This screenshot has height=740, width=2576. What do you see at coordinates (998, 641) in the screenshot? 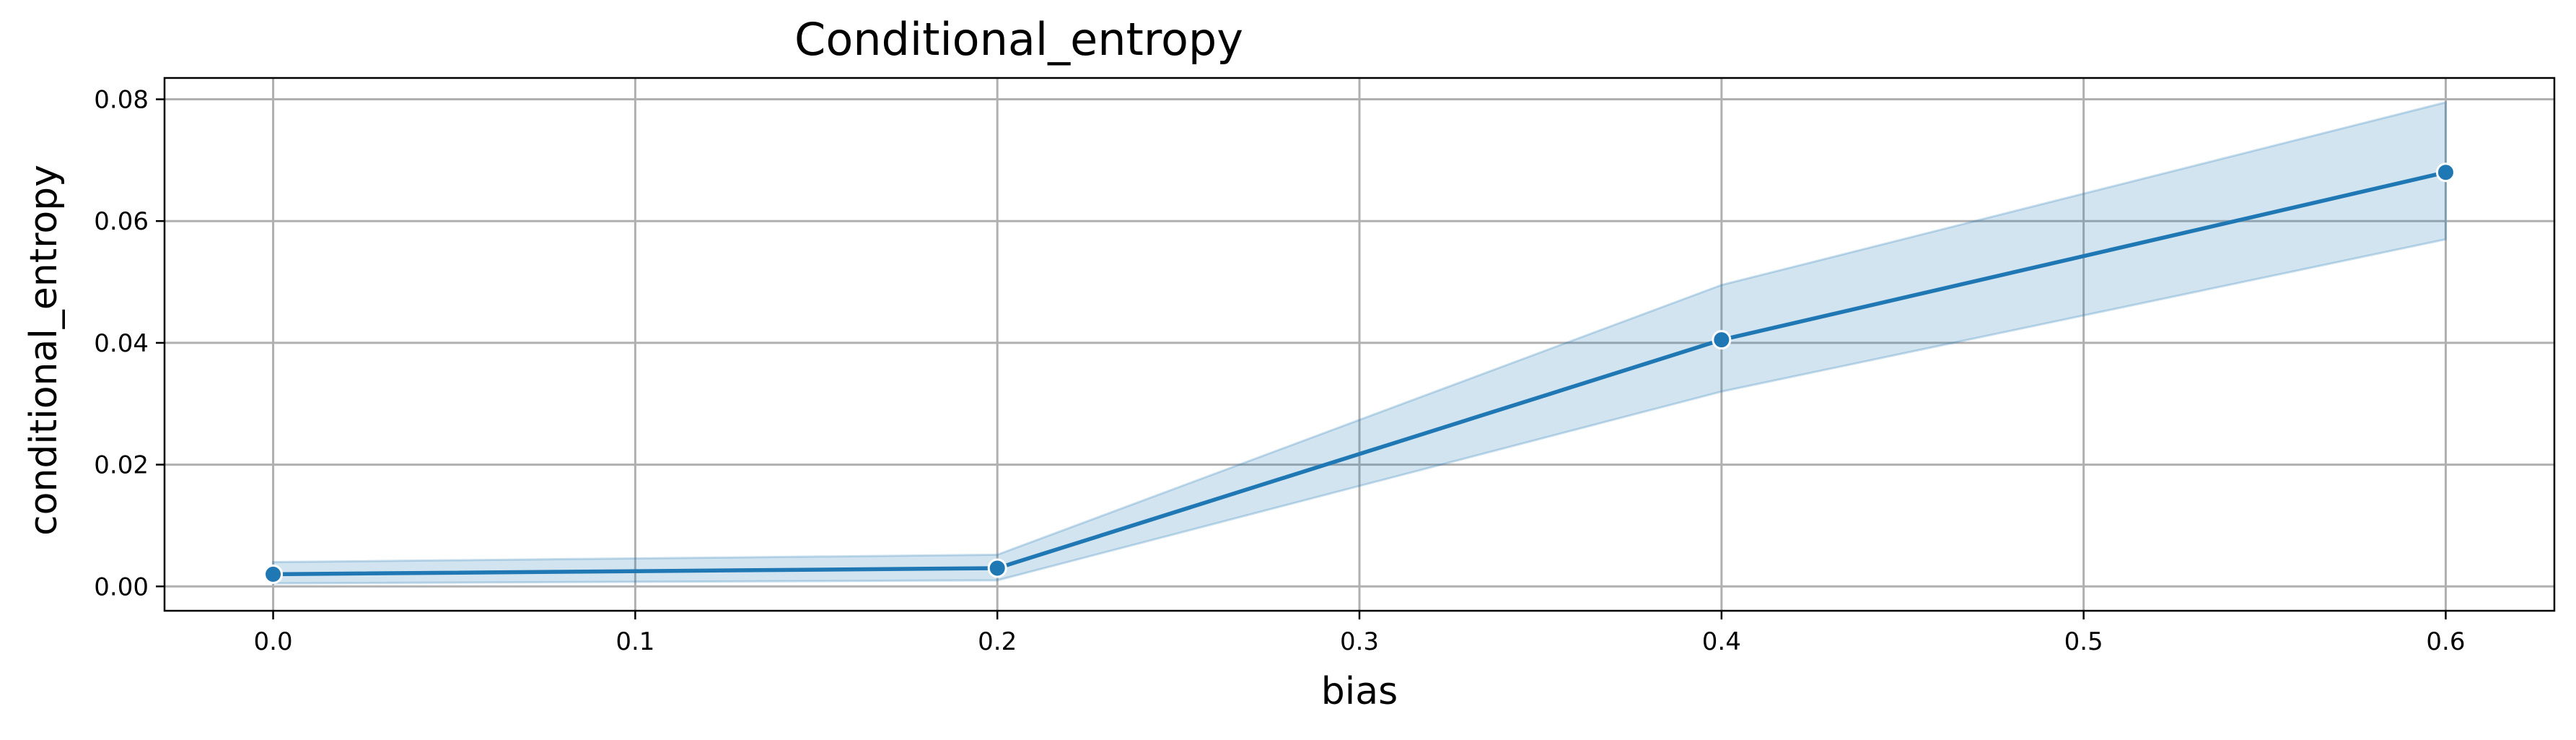
I see `x-tick-label: 0.2` at bounding box center [998, 641].